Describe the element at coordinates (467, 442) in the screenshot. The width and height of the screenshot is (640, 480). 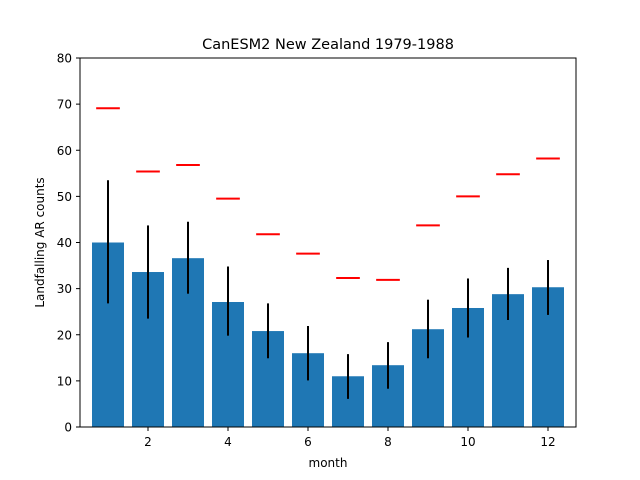
I see `x-tick-label: 10` at that location.